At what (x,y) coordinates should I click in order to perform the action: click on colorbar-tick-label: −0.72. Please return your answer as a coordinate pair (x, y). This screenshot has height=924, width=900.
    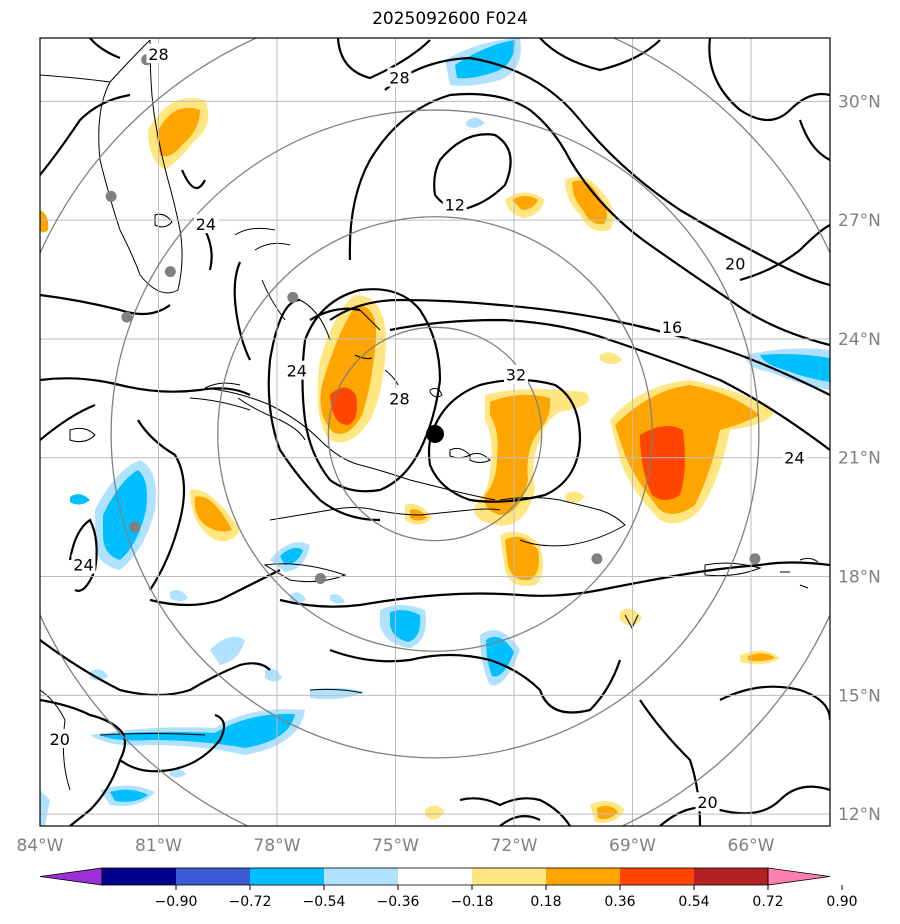
    Looking at the image, I should click on (250, 902).